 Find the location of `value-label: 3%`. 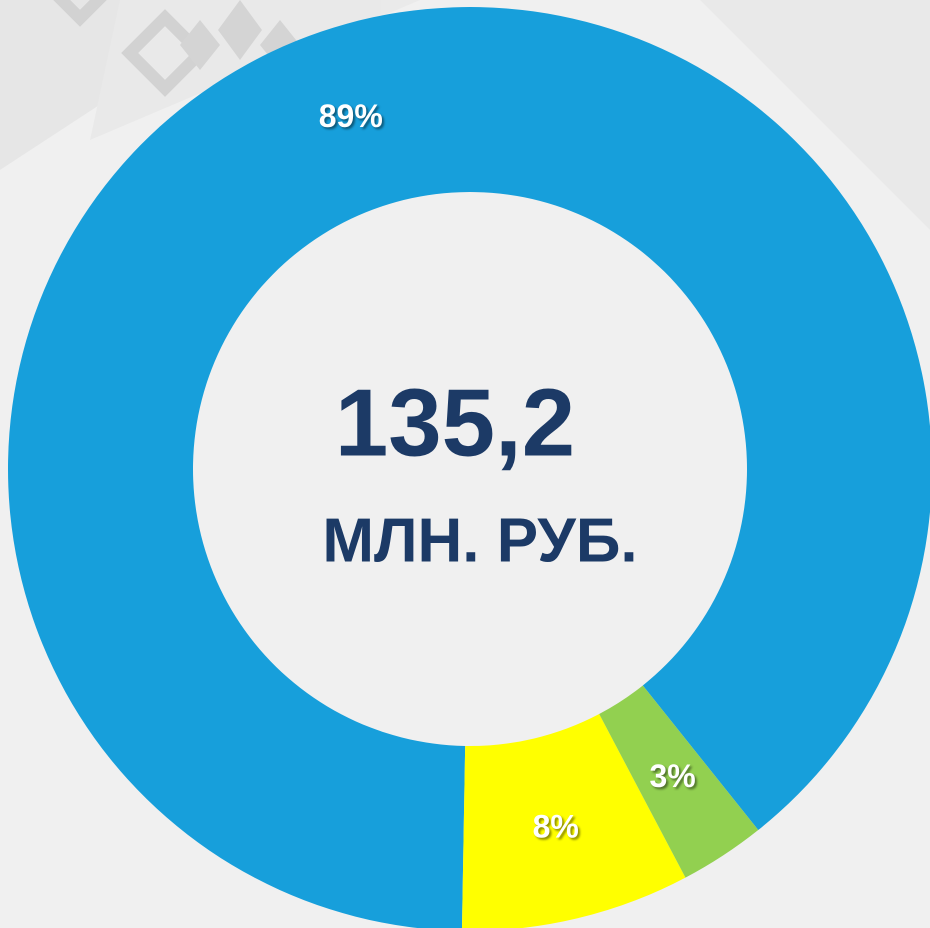

value-label: 3% is located at coordinates (672, 776).